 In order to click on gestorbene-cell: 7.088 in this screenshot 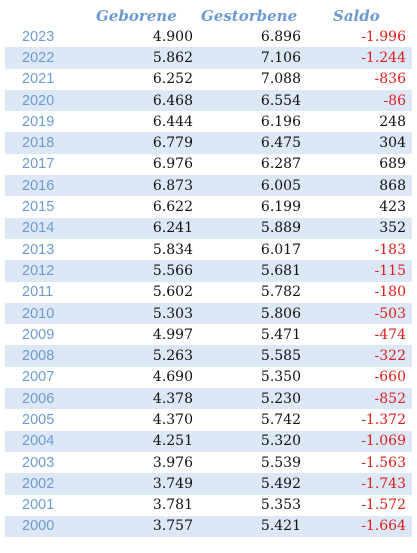, I will do `click(280, 79)`.